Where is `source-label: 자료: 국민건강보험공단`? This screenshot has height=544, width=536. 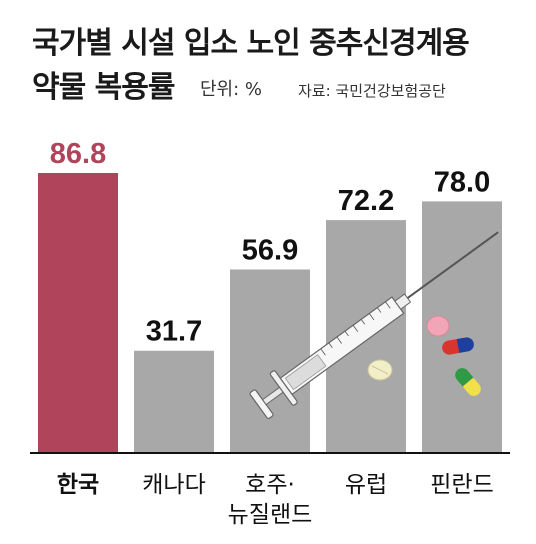
source-label: 자료: 국민건강보험공단 is located at coordinates (372, 91).